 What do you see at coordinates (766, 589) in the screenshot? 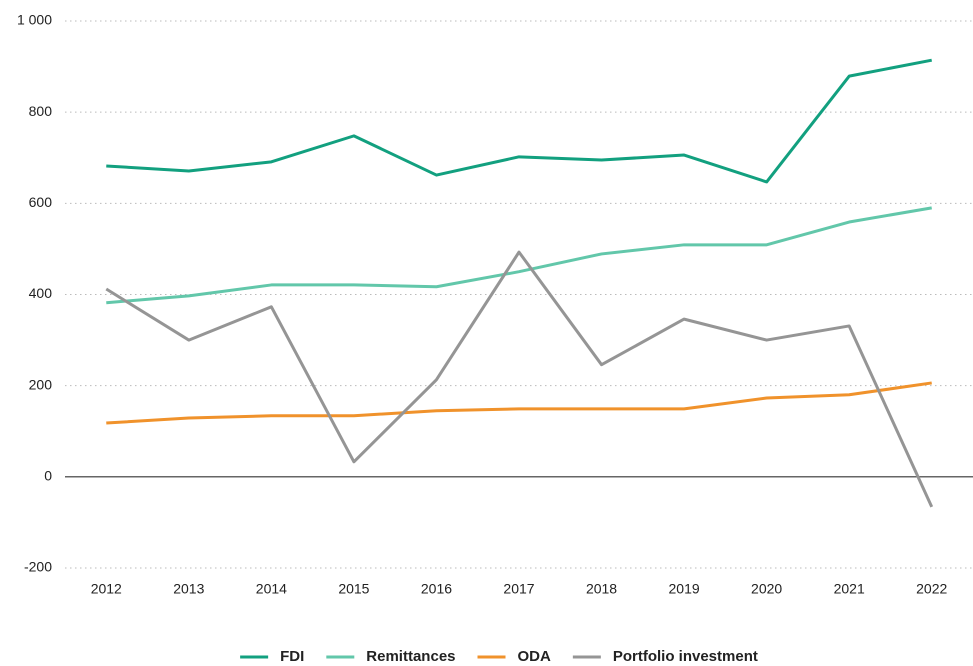
I see `x-tick-label: 2020` at bounding box center [766, 589].